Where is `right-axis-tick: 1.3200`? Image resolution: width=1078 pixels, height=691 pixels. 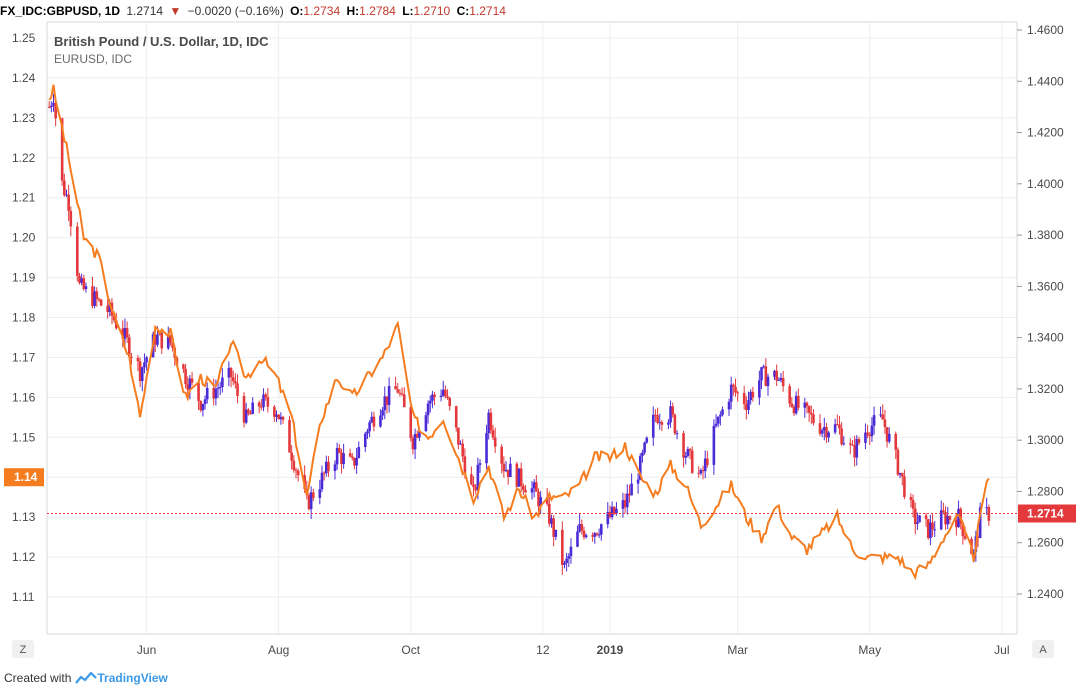 right-axis-tick: 1.3200 is located at coordinates (1045, 389).